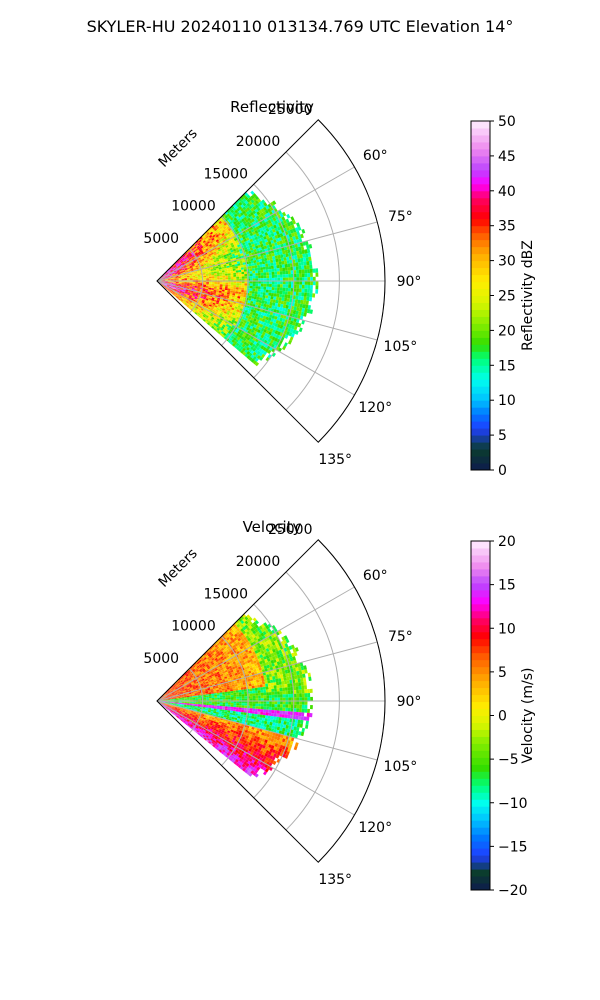 This screenshot has height=1000, width=600. Describe the element at coordinates (258, 142) in the screenshot. I see `range-tick-label: 20000` at that location.